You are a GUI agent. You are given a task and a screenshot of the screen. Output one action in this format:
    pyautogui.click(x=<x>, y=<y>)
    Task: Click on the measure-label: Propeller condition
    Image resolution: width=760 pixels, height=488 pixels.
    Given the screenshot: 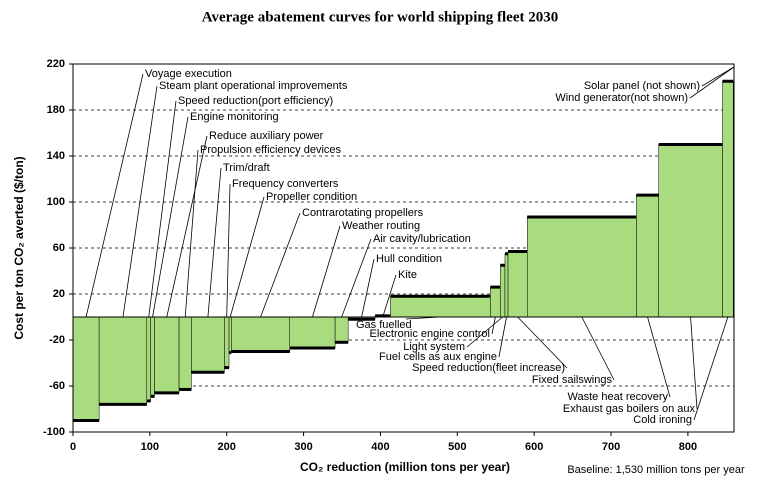 What is the action you would take?
    pyautogui.click(x=311, y=197)
    